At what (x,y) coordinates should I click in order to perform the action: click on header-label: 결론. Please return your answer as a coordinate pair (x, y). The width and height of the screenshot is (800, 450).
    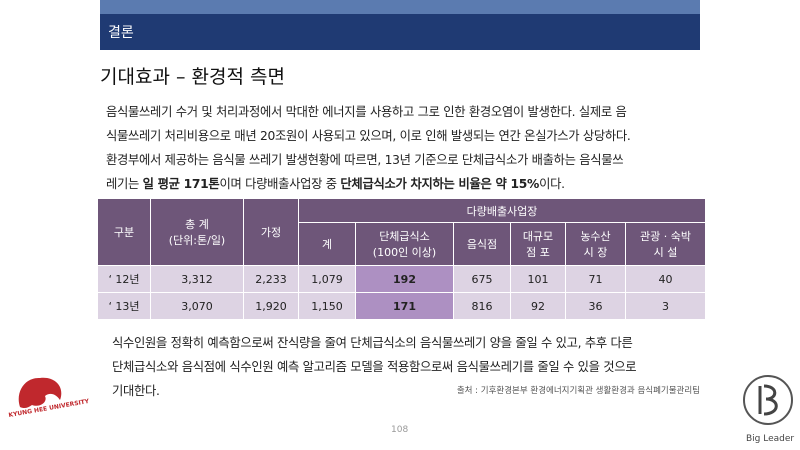
    Looking at the image, I should click on (121, 33).